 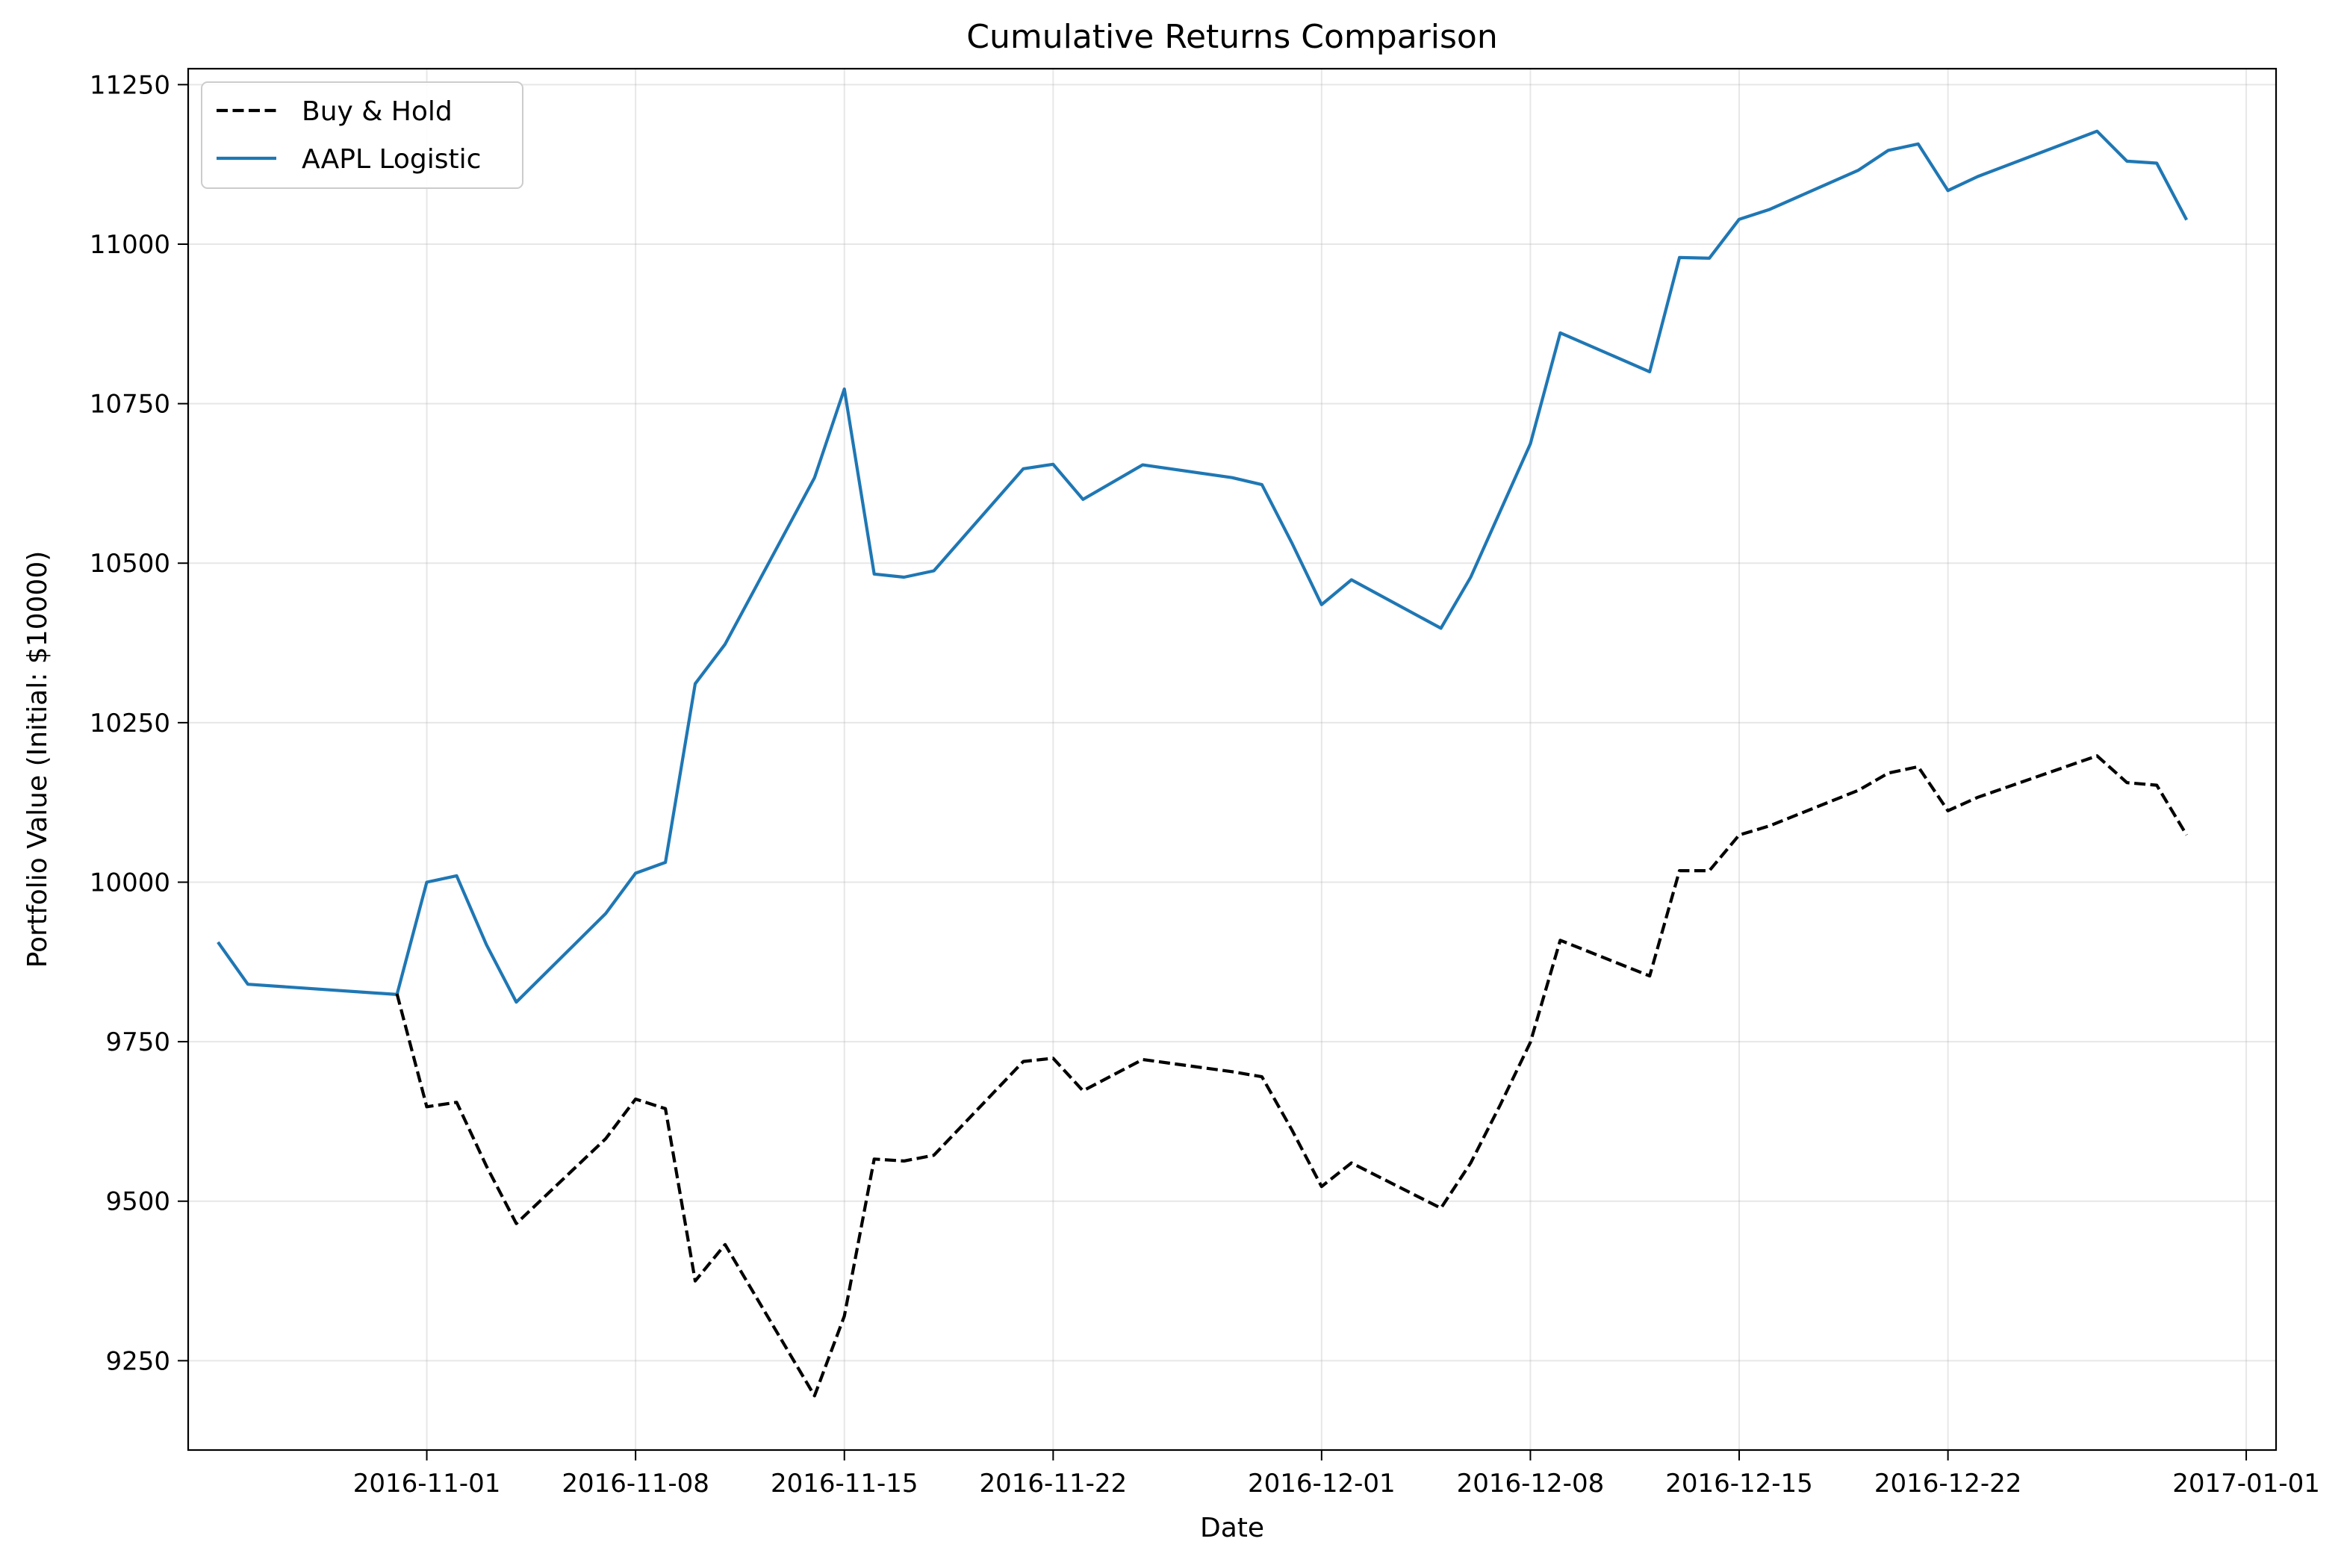 I want to click on y-tick-label: 9500, so click(x=138, y=1202).